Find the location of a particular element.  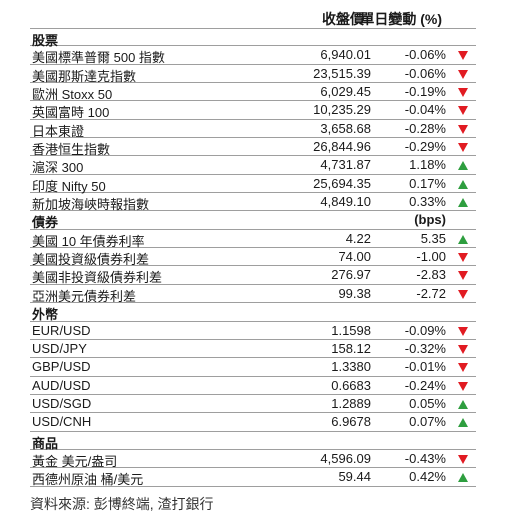

source-note: 資料來源: 彭博終端, 渣打銀行 is located at coordinates (122, 504).